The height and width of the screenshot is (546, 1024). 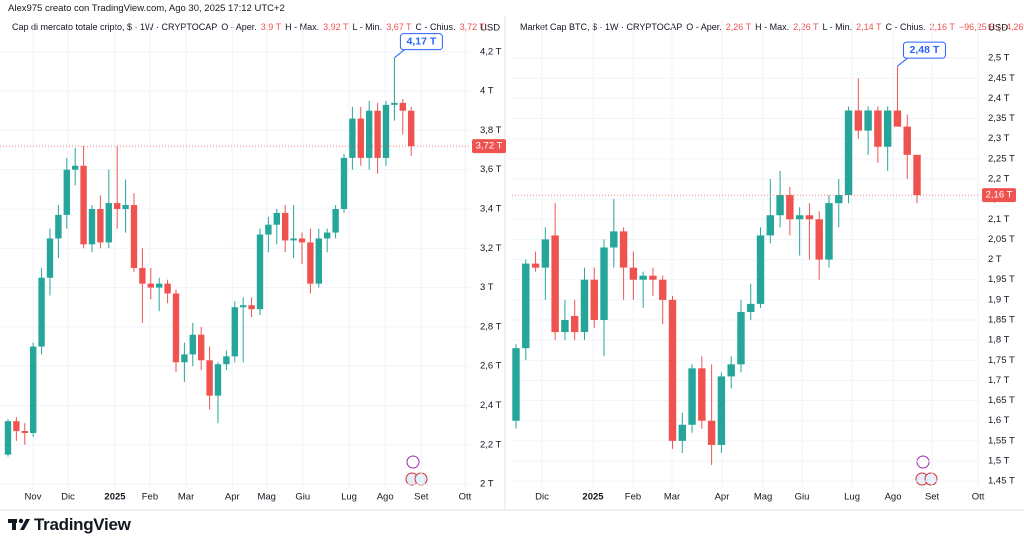 What do you see at coordinates (399, 27) in the screenshot?
I see `legend-value: 3,67 T` at bounding box center [399, 27].